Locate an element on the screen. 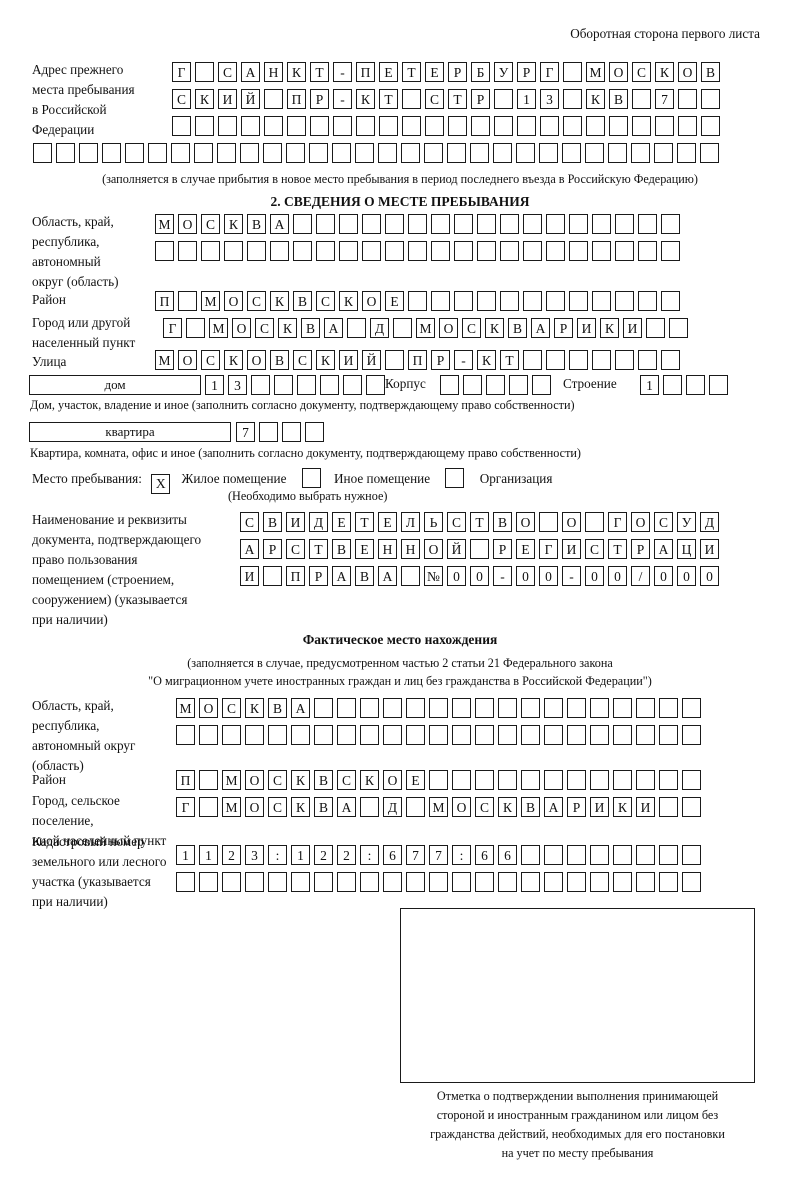 The width and height of the screenshot is (800, 1180). actual-city-cell-1: Г is located at coordinates (185, 807).